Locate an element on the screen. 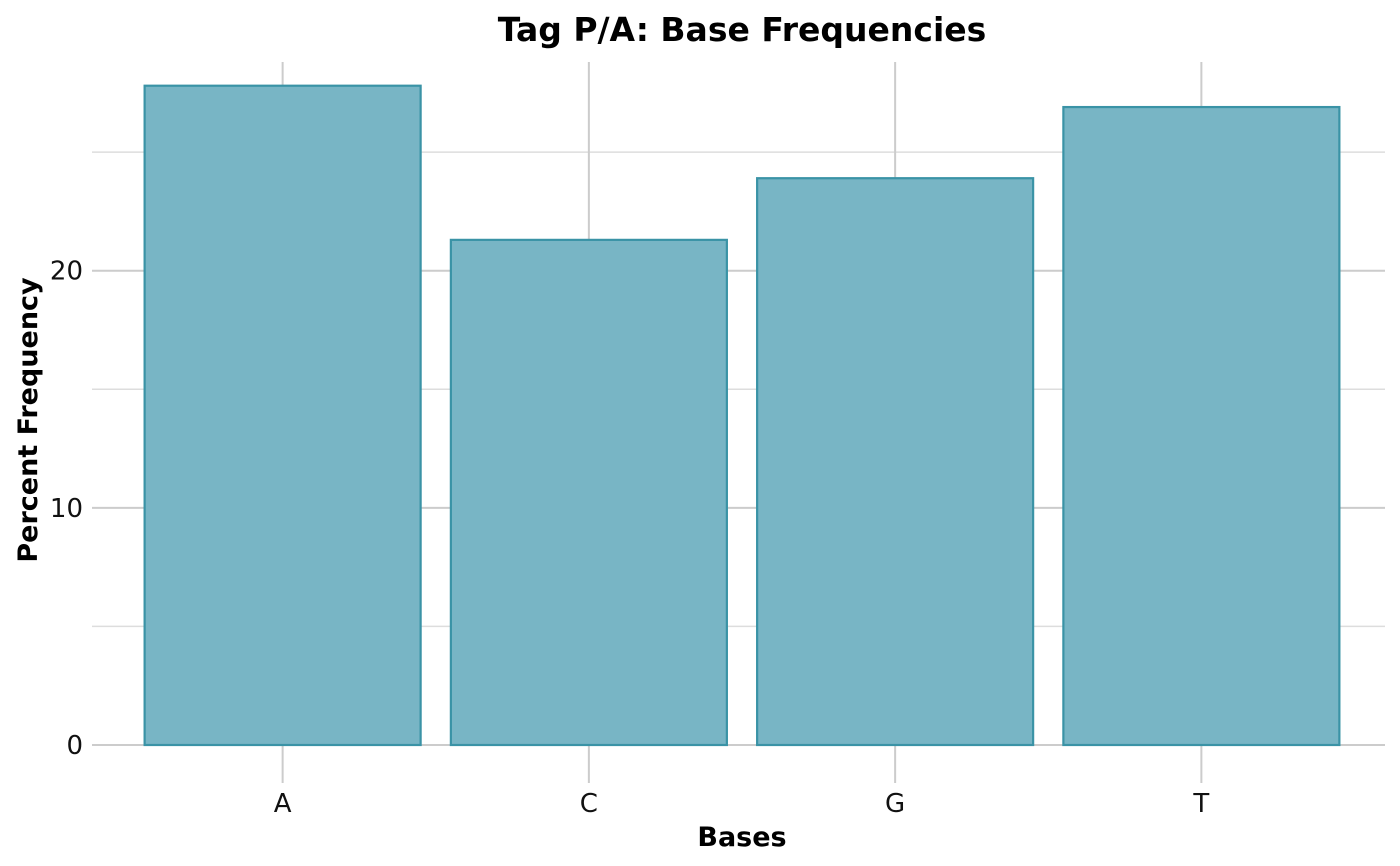 The image size is (1400, 866). chart-title: Tag P/A: Base Frequencies is located at coordinates (742, 29).